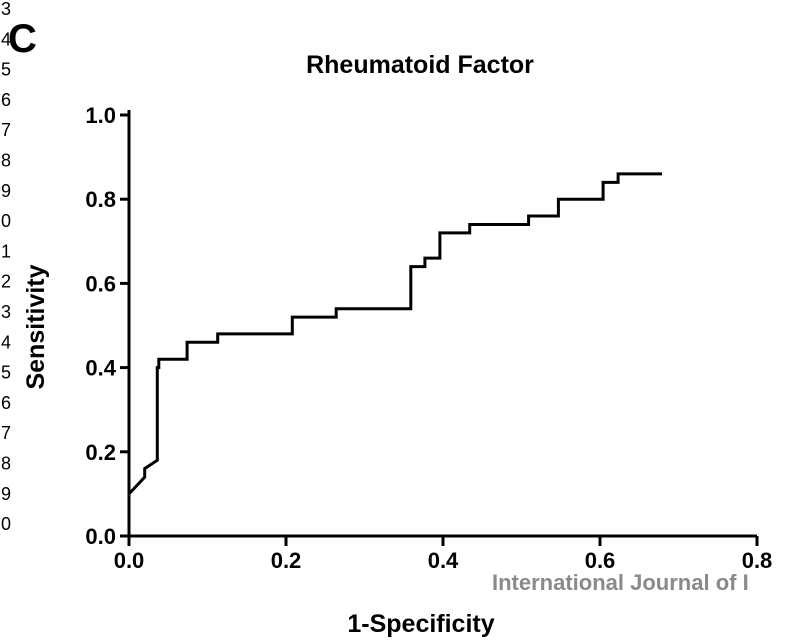  Describe the element at coordinates (6, 267) in the screenshot. I see `margin-line-numbers: 3 4 5 6 7 8 9 0 1 2 3 4 5 6 7 8 9 0` at that location.